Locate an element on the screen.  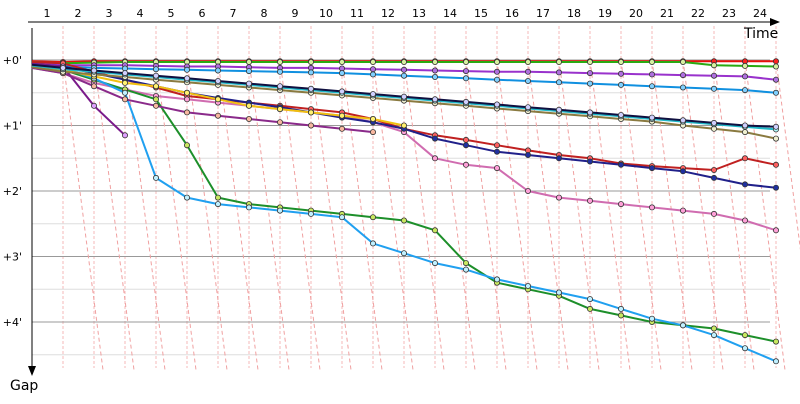
x-tick-label: 18 is located at coordinates (574, 13).